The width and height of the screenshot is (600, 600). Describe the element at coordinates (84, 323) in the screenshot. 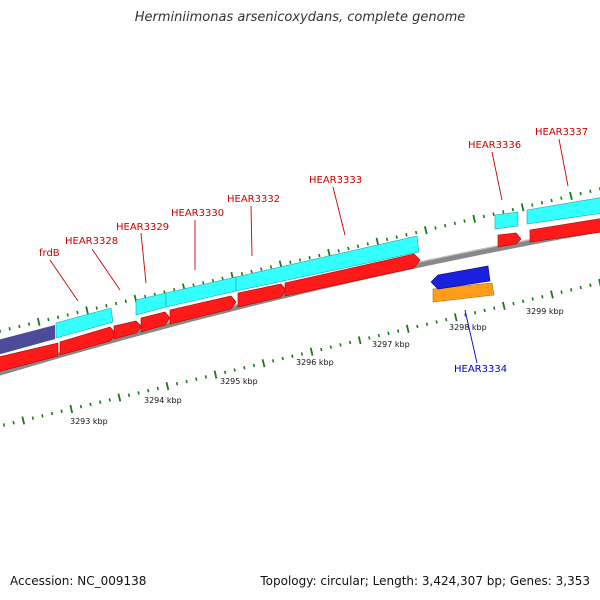

I see `feature-frdb` at that location.